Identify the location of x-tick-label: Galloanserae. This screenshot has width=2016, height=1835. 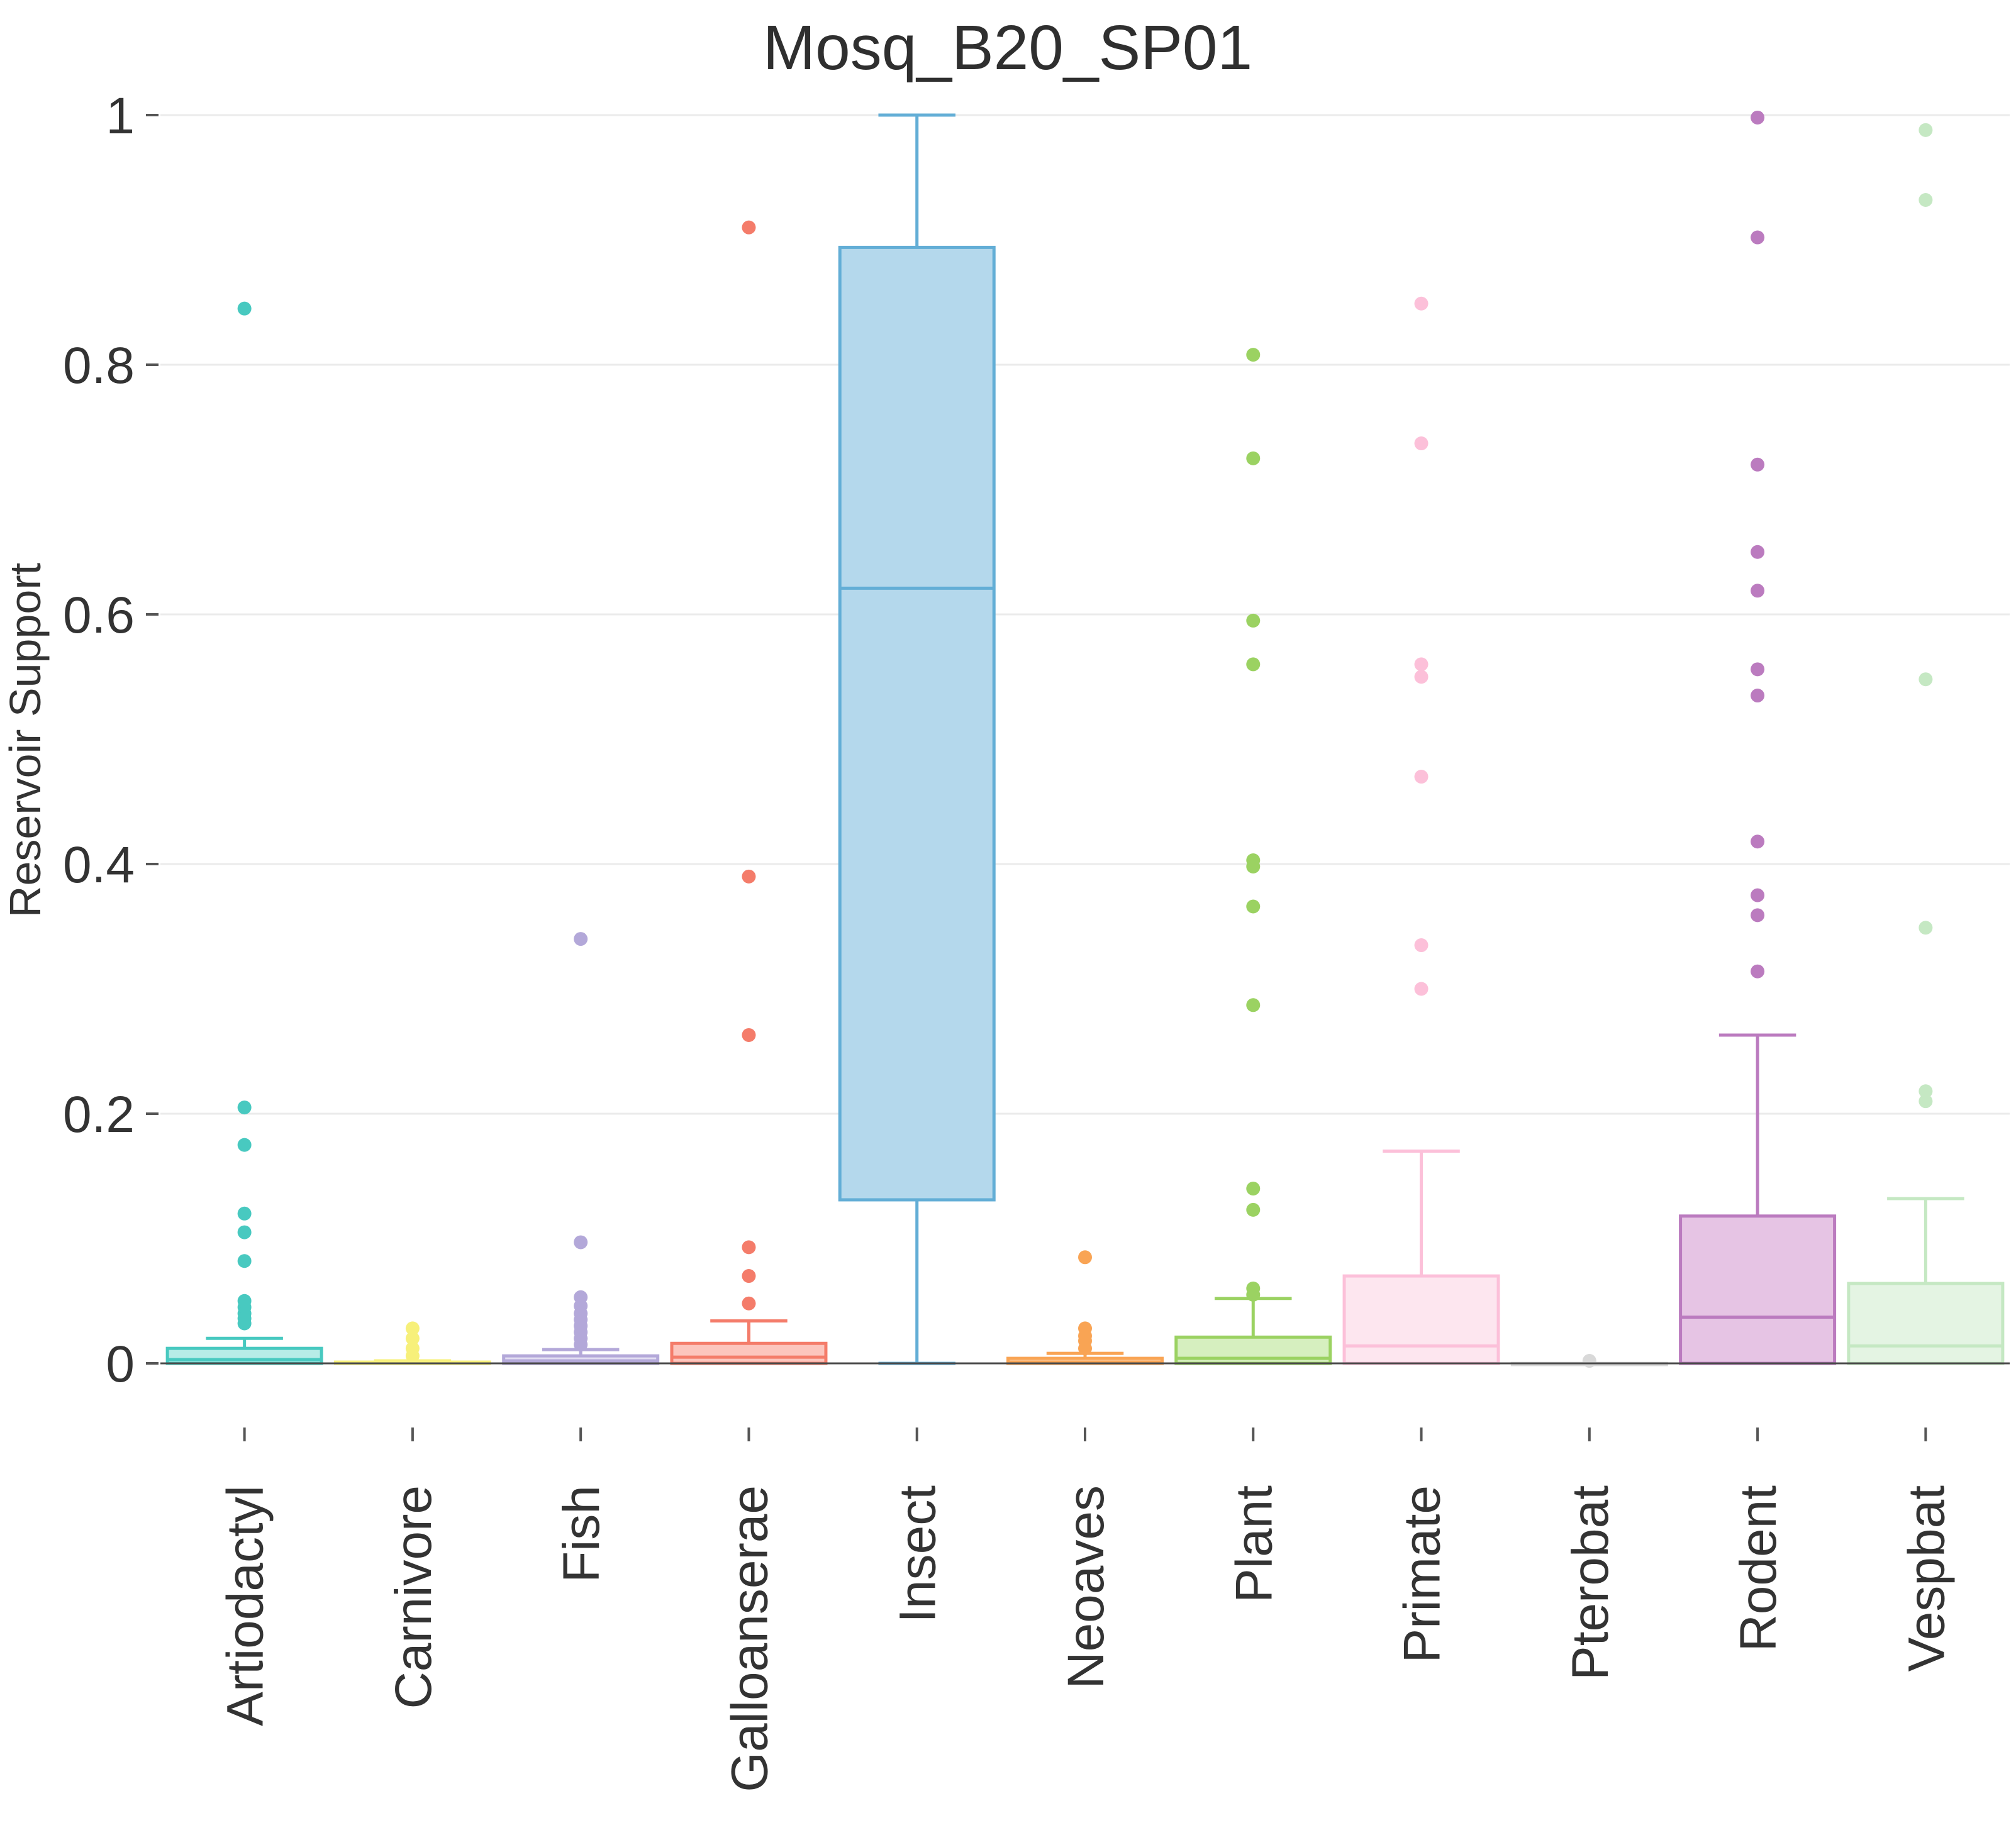
(749, 1638).